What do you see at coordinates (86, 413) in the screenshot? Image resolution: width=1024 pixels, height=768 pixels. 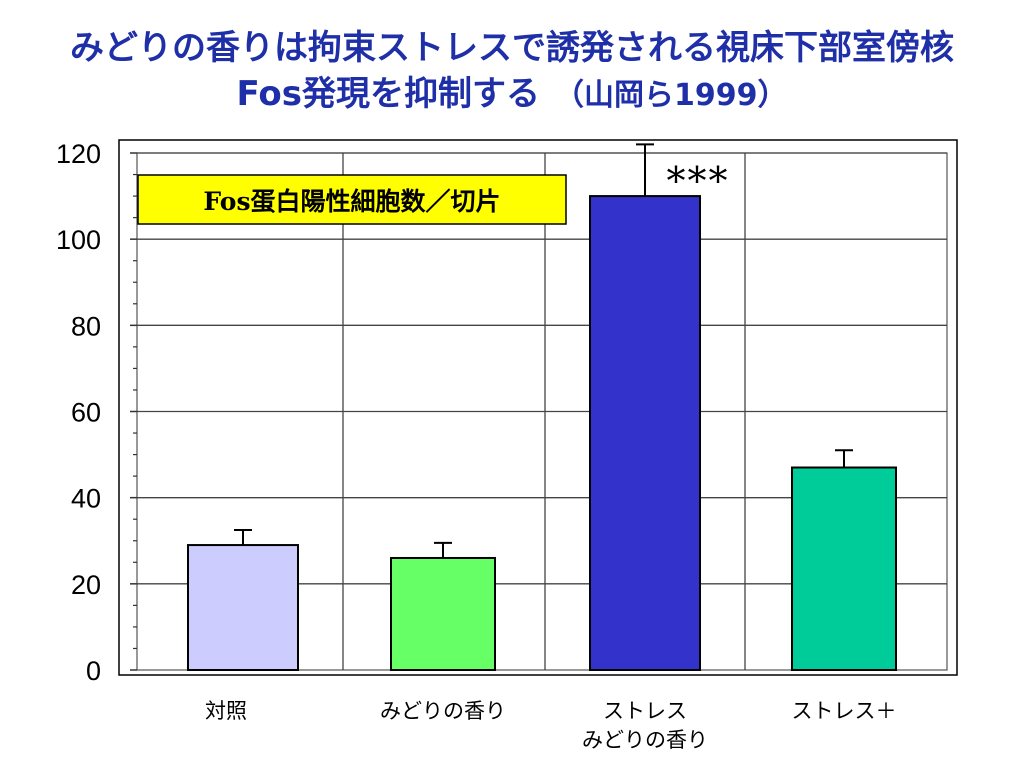 I see `y-tick-label: 60` at bounding box center [86, 413].